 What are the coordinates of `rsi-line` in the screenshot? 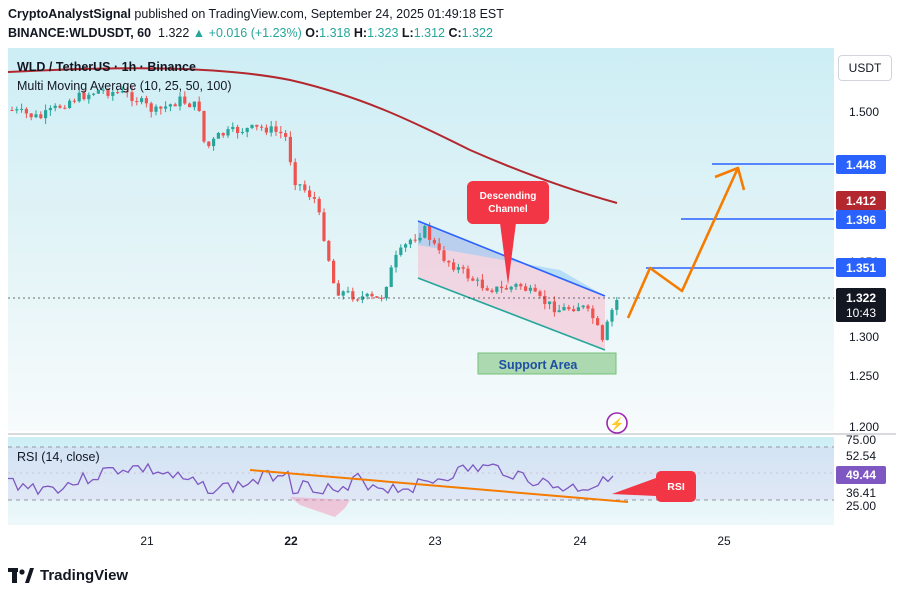 It's located at (311, 479).